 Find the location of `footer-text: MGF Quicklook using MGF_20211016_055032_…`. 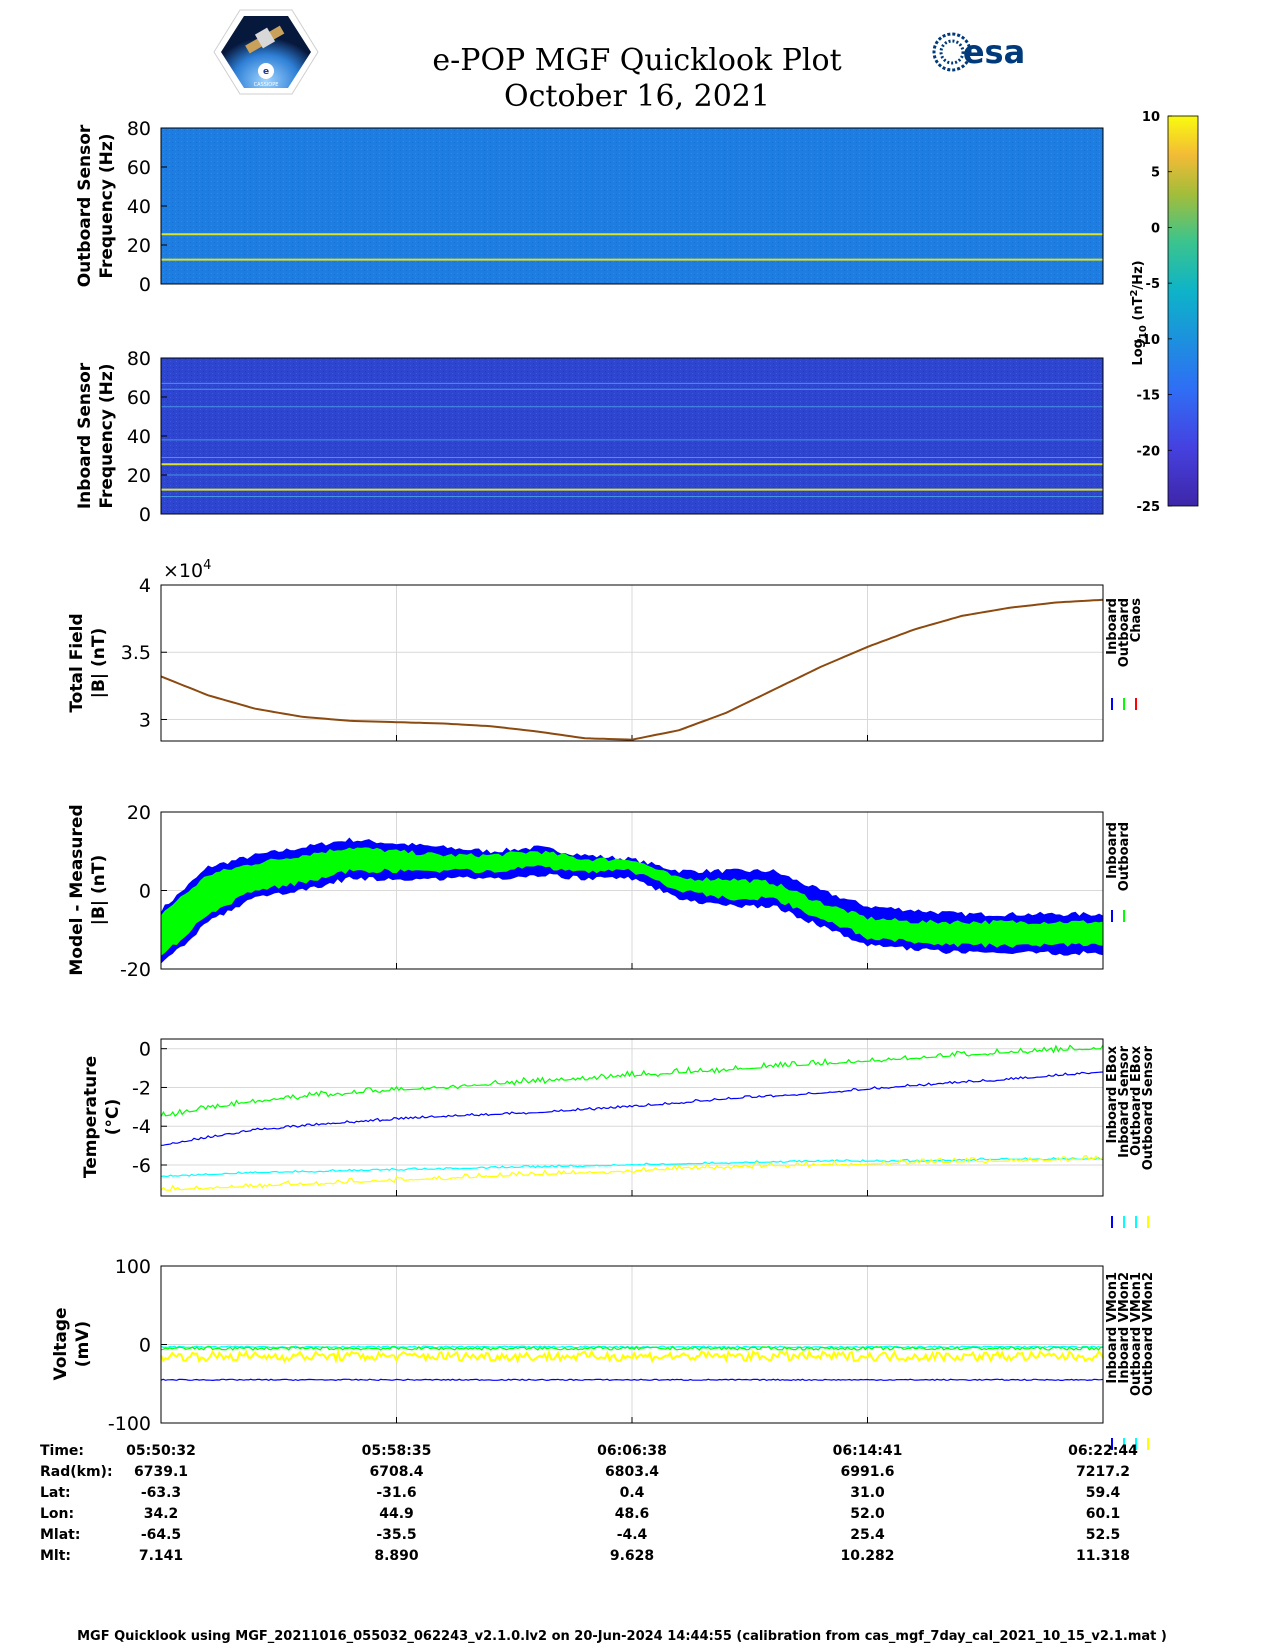

footer-text: MGF Quicklook using MGF_20211016_055032_… is located at coordinates (622, 1636).